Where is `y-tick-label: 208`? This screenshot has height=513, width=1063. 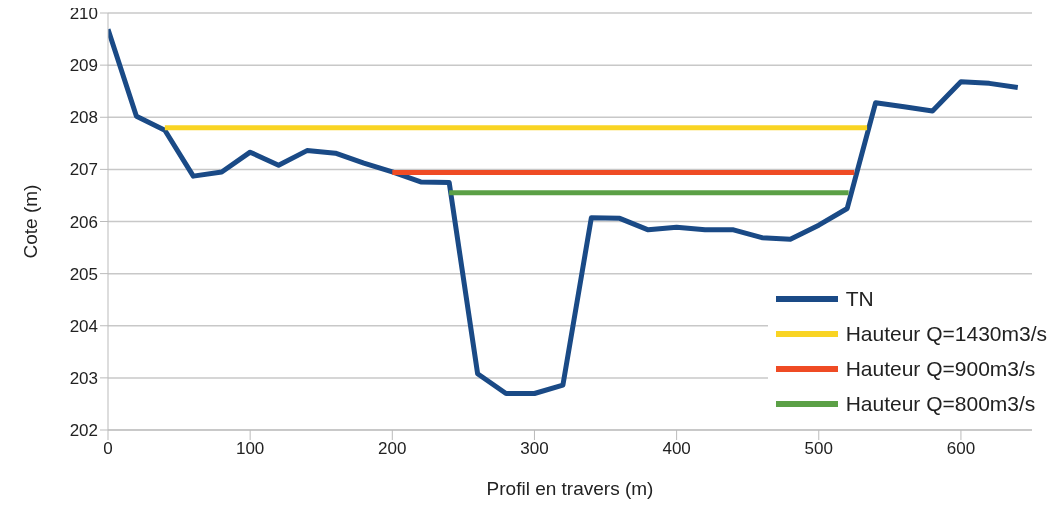
y-tick-label: 208 is located at coordinates (83, 118).